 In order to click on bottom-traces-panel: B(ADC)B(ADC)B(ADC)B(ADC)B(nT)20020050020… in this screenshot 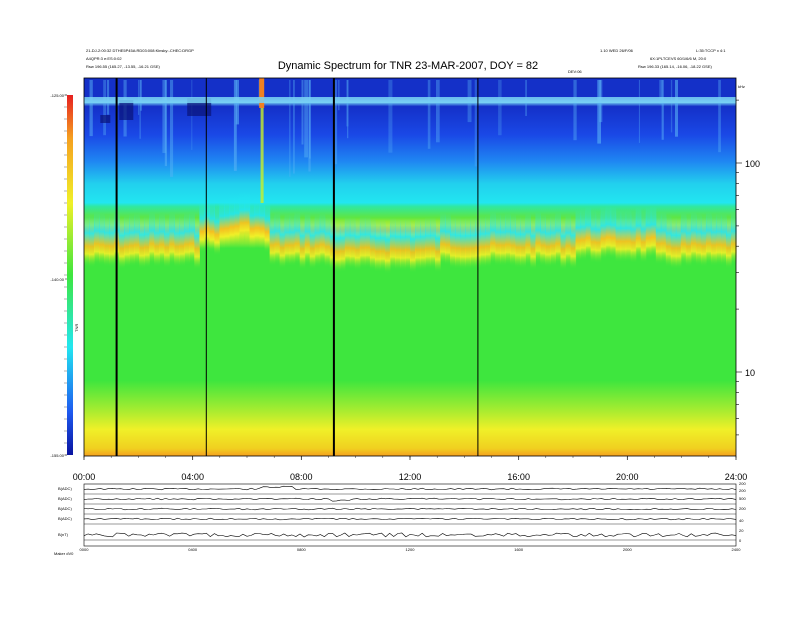, I will do `click(402, 516)`.